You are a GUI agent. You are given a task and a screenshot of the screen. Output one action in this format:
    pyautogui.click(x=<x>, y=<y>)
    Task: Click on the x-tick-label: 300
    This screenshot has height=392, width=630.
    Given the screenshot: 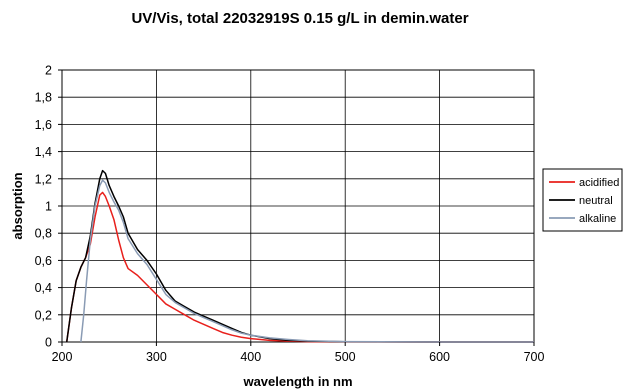 What is the action you would take?
    pyautogui.click(x=156, y=357)
    